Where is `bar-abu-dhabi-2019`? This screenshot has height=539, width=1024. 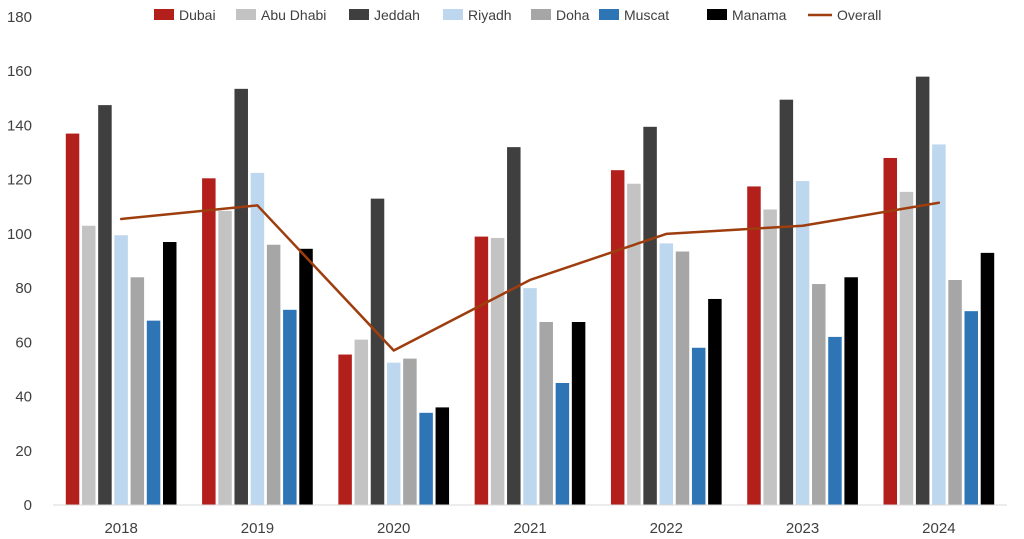
bar-abu-dhabi-2019 is located at coordinates (225, 357).